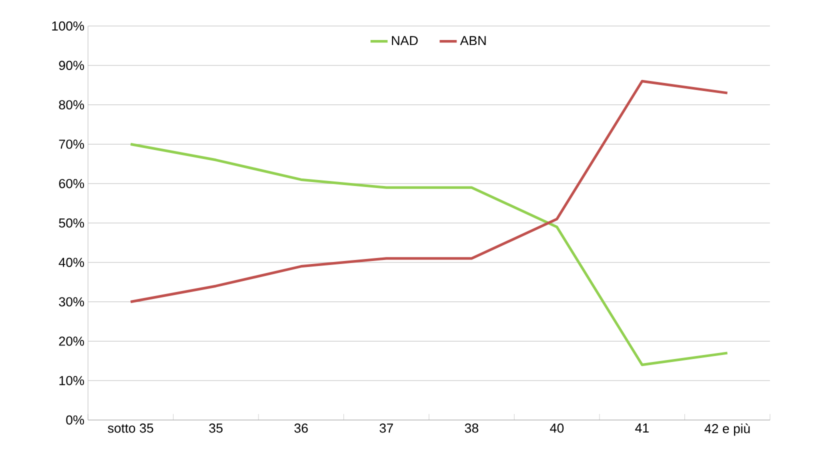  Describe the element at coordinates (557, 428) in the screenshot. I see `x-tick-label: 40` at that location.